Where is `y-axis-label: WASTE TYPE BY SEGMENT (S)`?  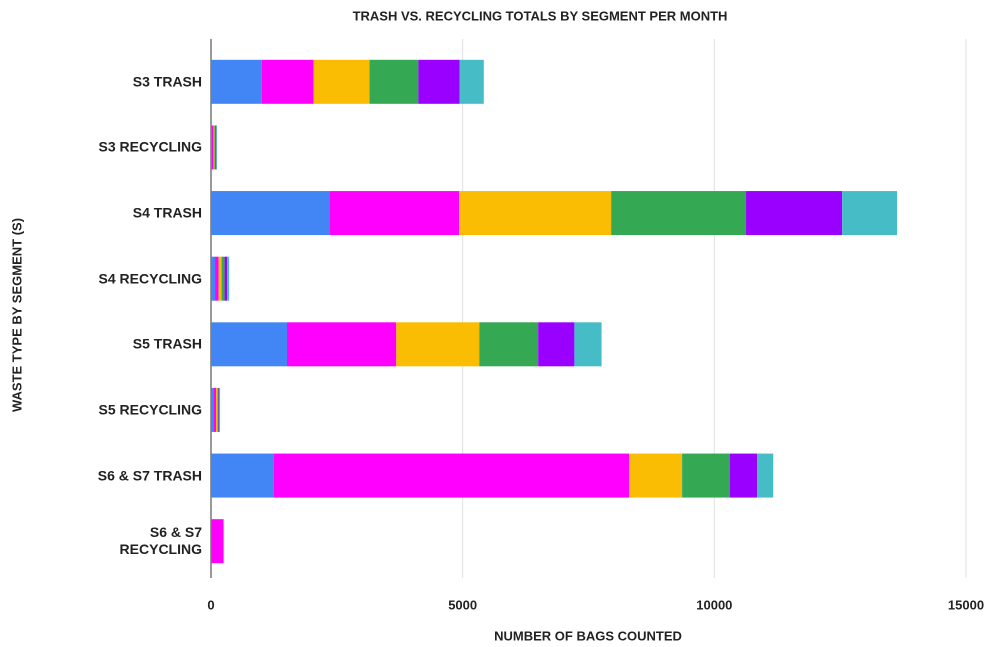 y-axis-label: WASTE TYPE BY SEGMENT (S) is located at coordinates (16, 315).